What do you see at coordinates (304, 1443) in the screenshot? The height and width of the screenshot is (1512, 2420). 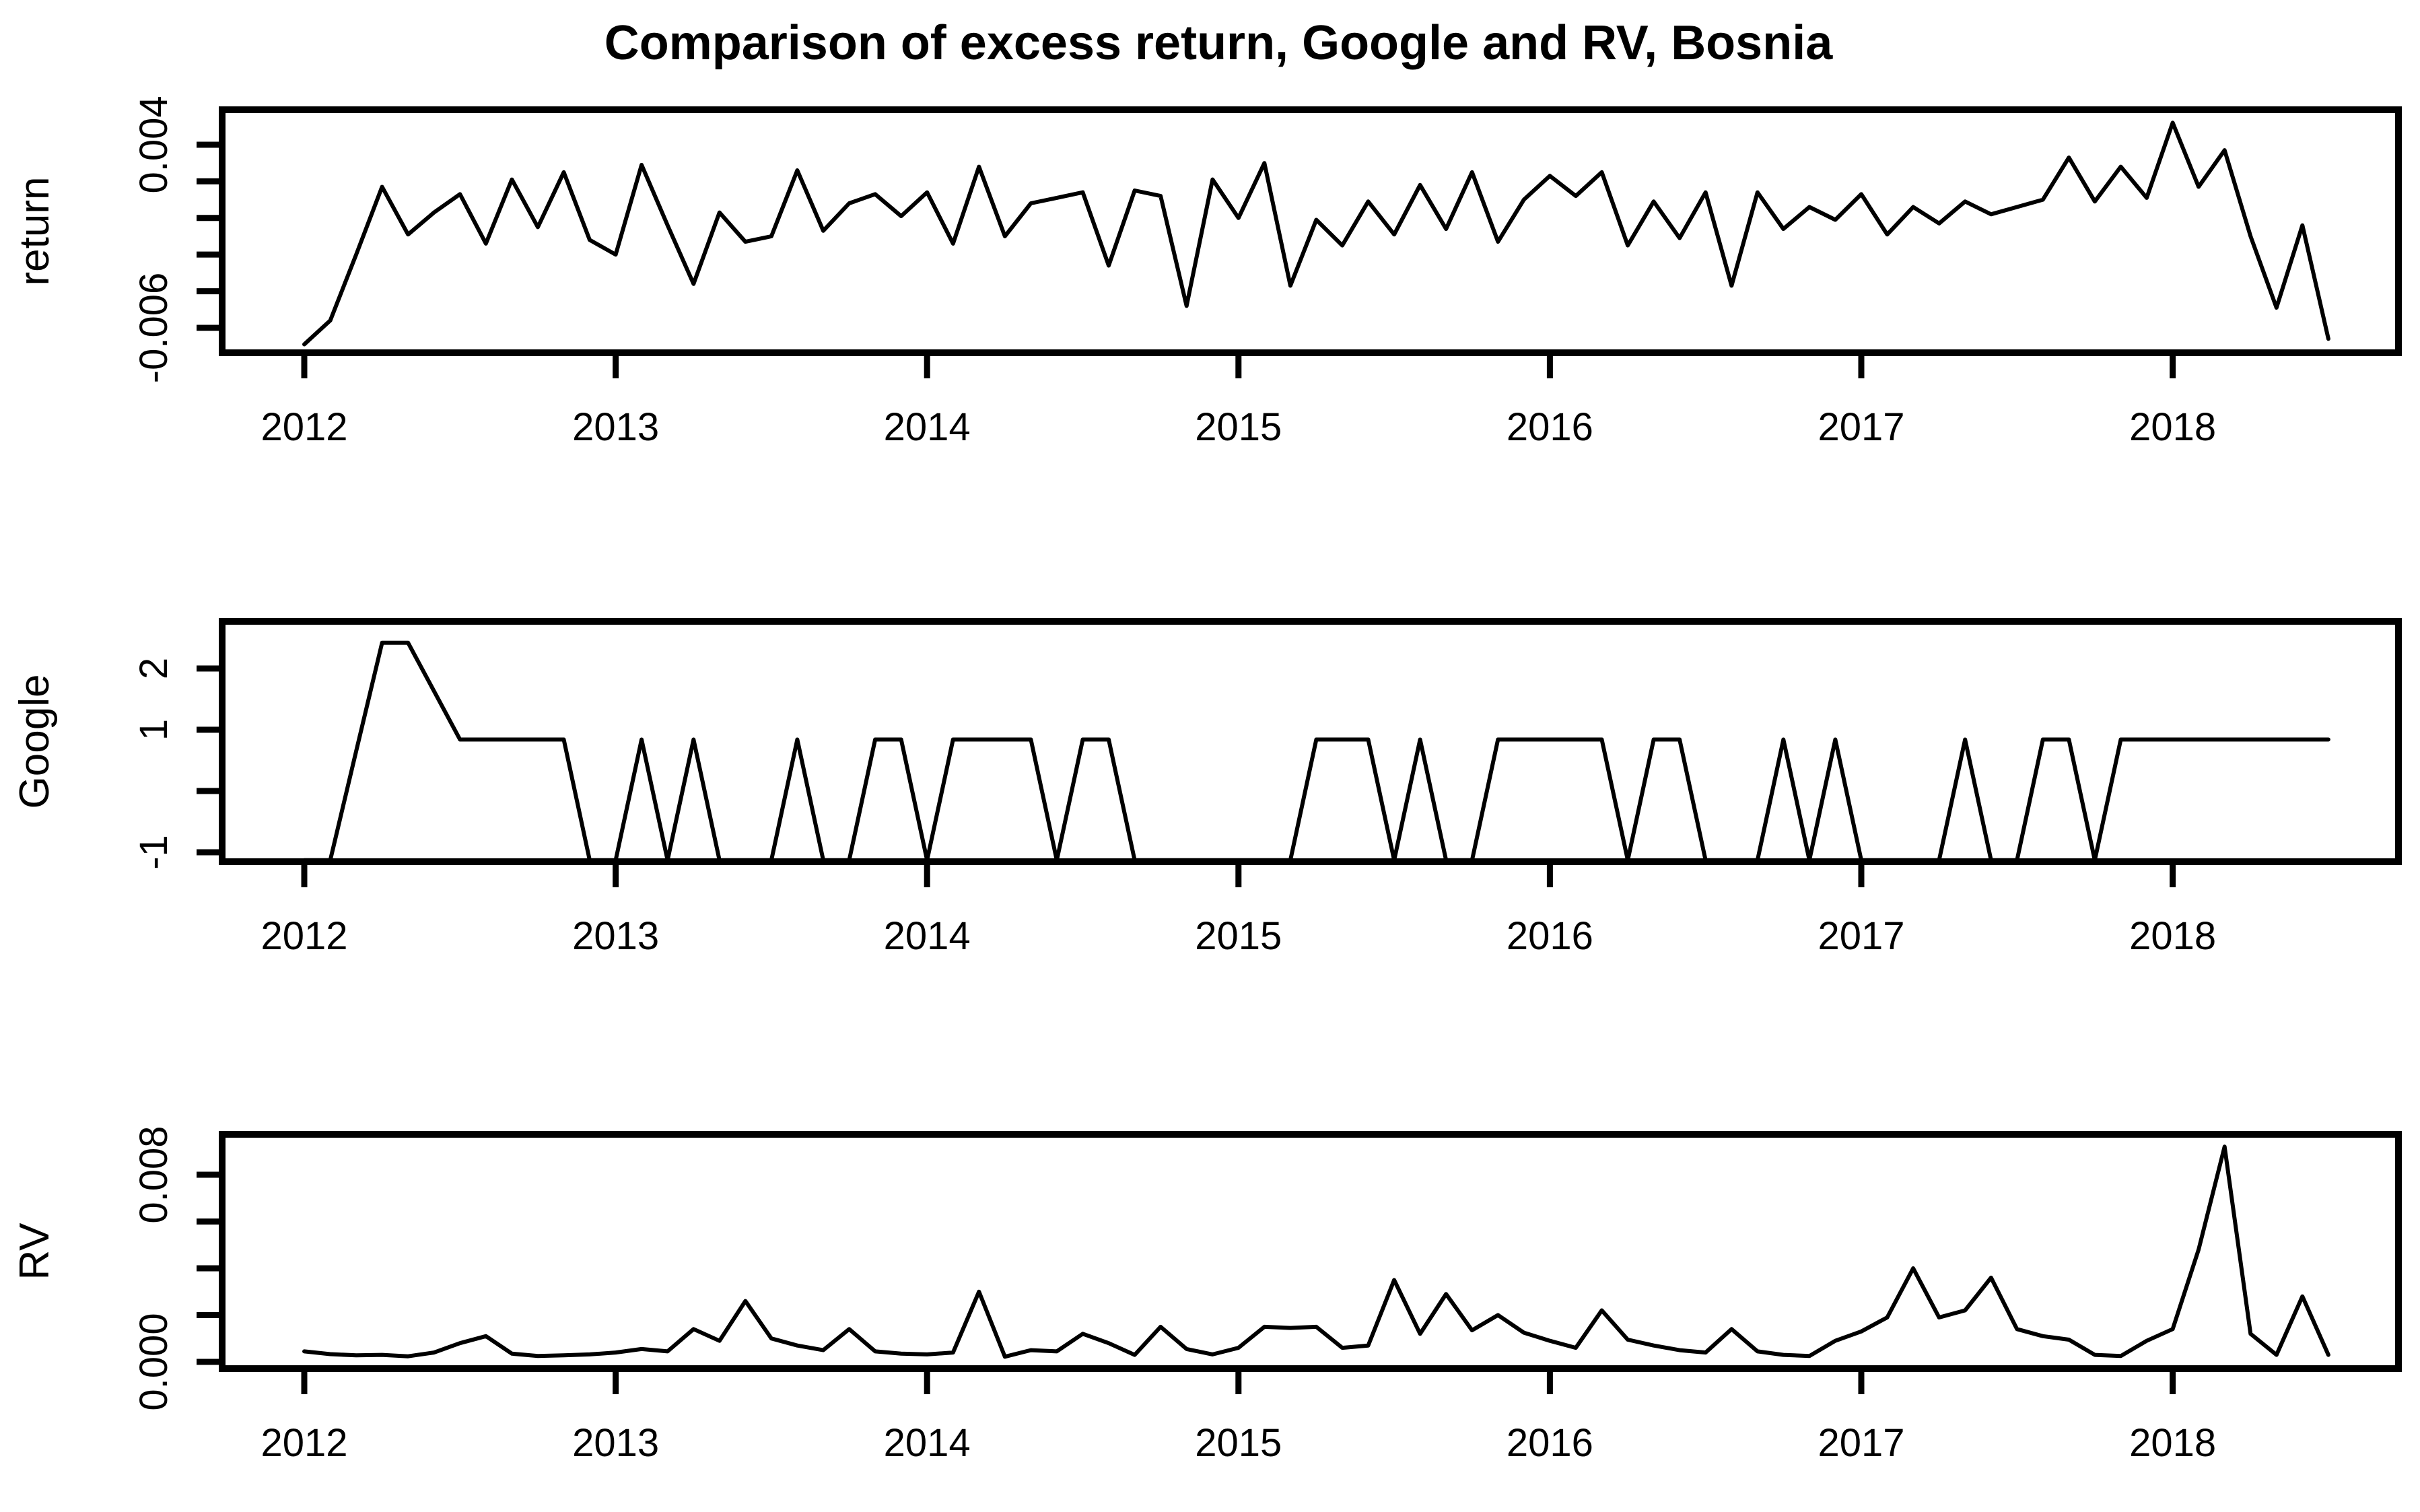 I see `rv-x-tick-label: 2012` at bounding box center [304, 1443].